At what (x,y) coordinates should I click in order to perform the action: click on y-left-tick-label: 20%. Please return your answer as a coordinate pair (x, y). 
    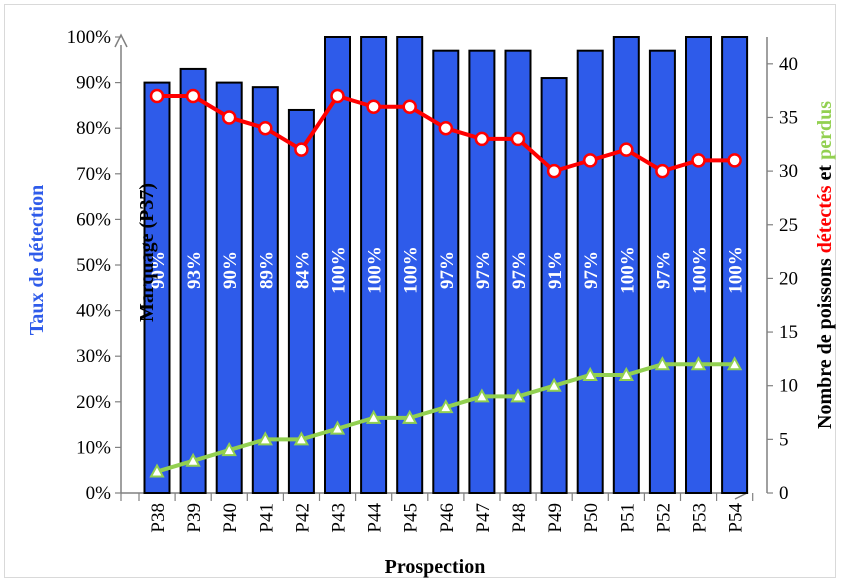
    Looking at the image, I should click on (93, 402).